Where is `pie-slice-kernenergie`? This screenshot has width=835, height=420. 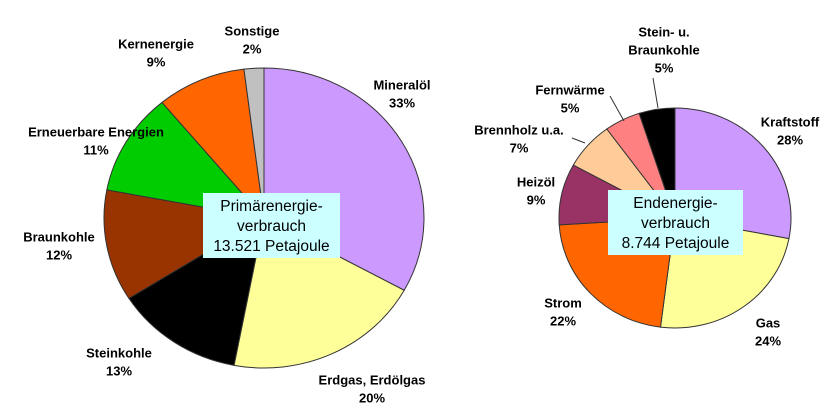 pie-slice-kernenergie is located at coordinates (213, 144).